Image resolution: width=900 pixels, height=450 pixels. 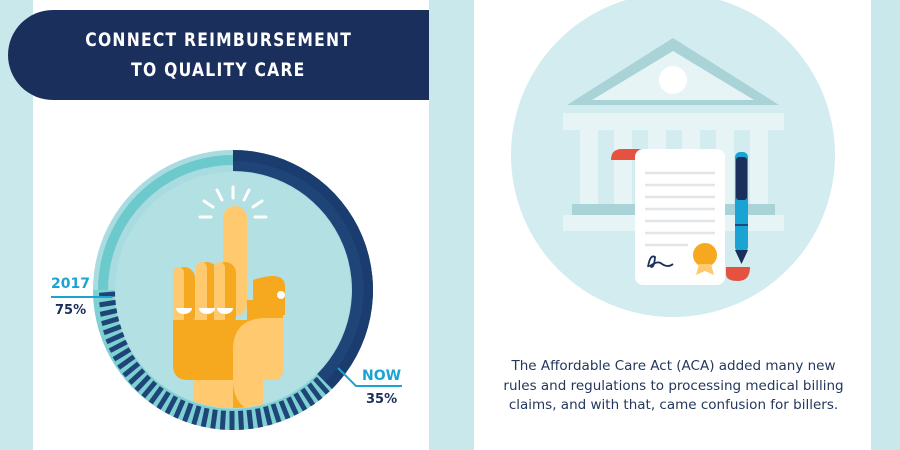 I want to click on gauge-label-now-value: 35%, so click(x=382, y=399).